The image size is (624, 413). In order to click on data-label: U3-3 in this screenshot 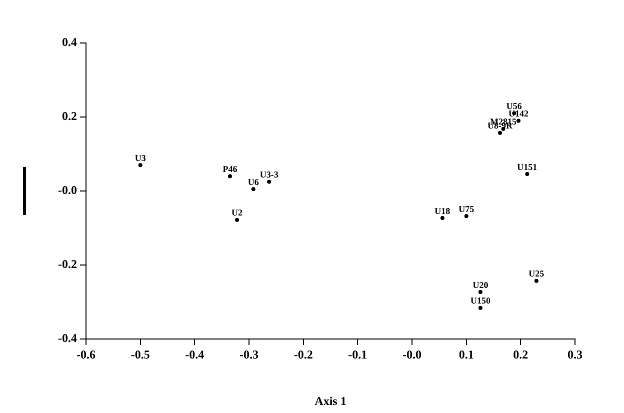, I will do `click(269, 175)`.